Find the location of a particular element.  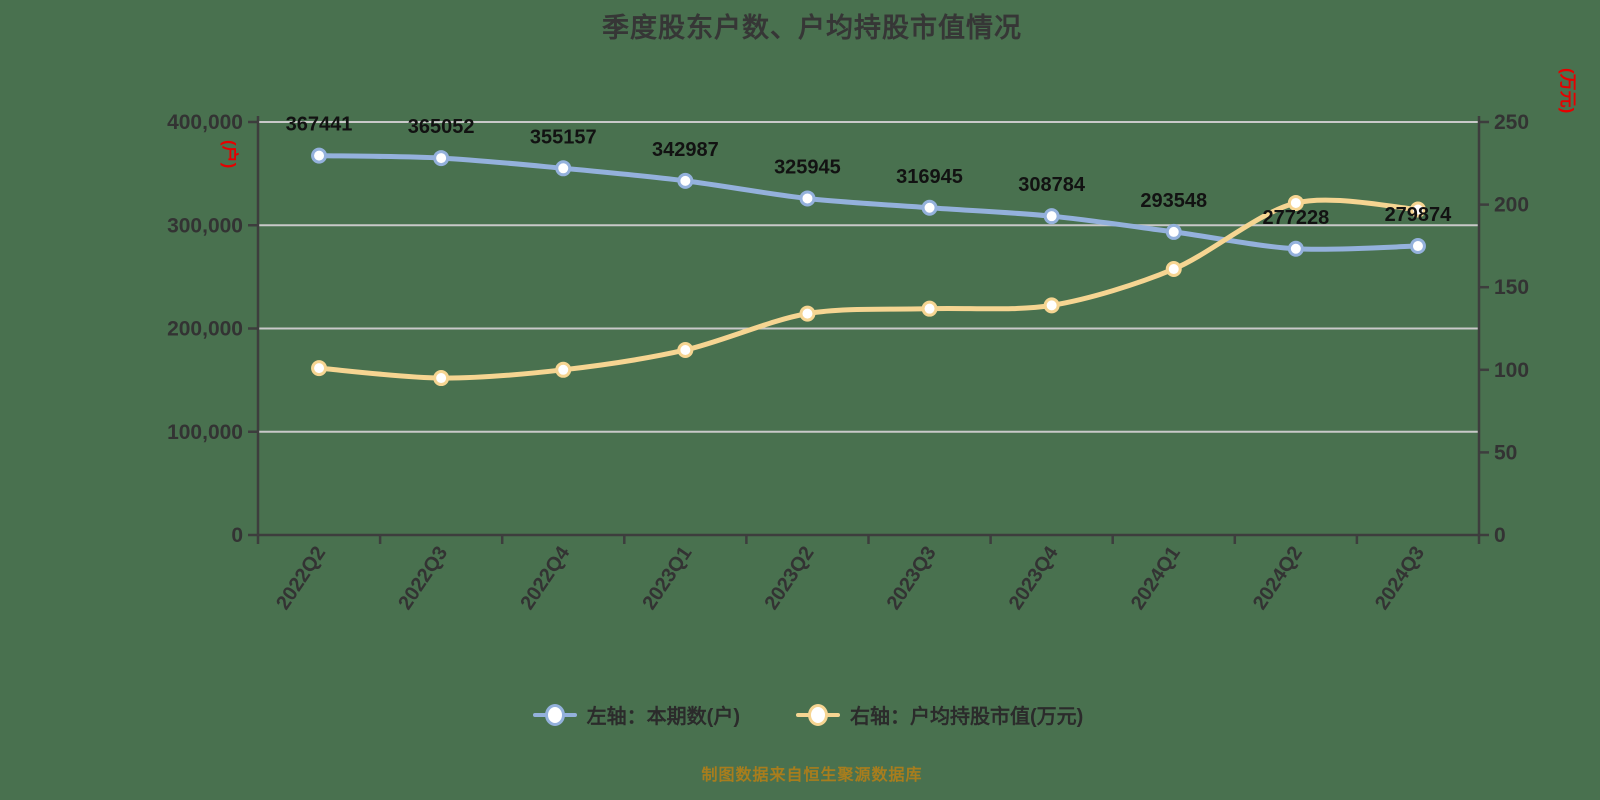

data-point-label: 342987 is located at coordinates (685, 150).